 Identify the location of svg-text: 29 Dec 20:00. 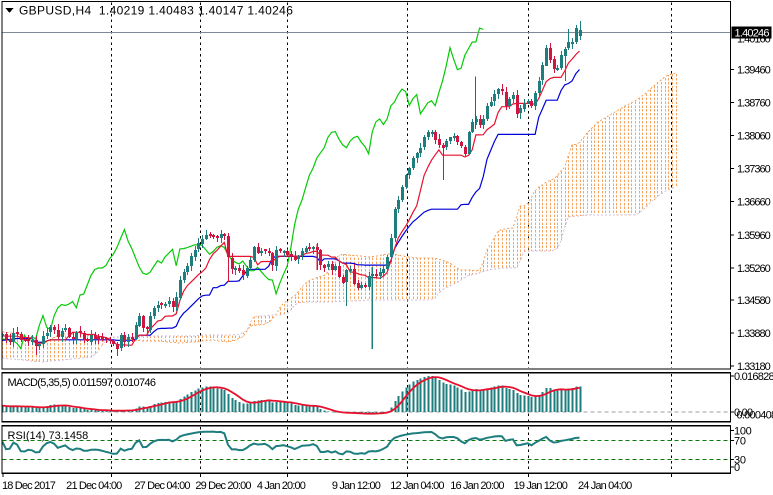
(223, 486).